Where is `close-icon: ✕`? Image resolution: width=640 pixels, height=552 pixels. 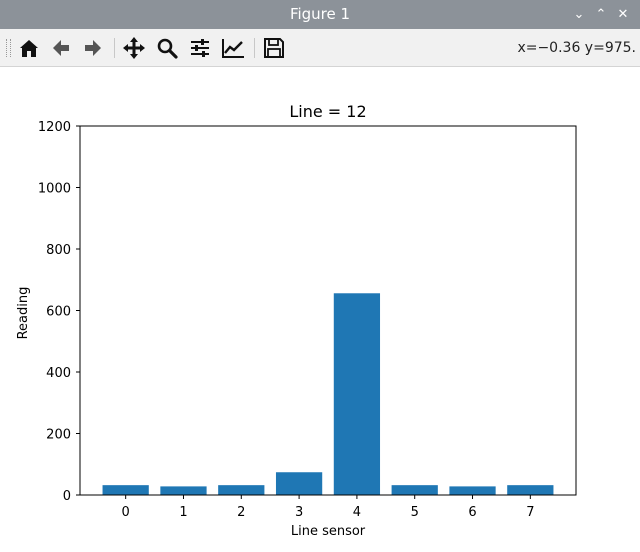 close-icon: ✕ is located at coordinates (623, 14).